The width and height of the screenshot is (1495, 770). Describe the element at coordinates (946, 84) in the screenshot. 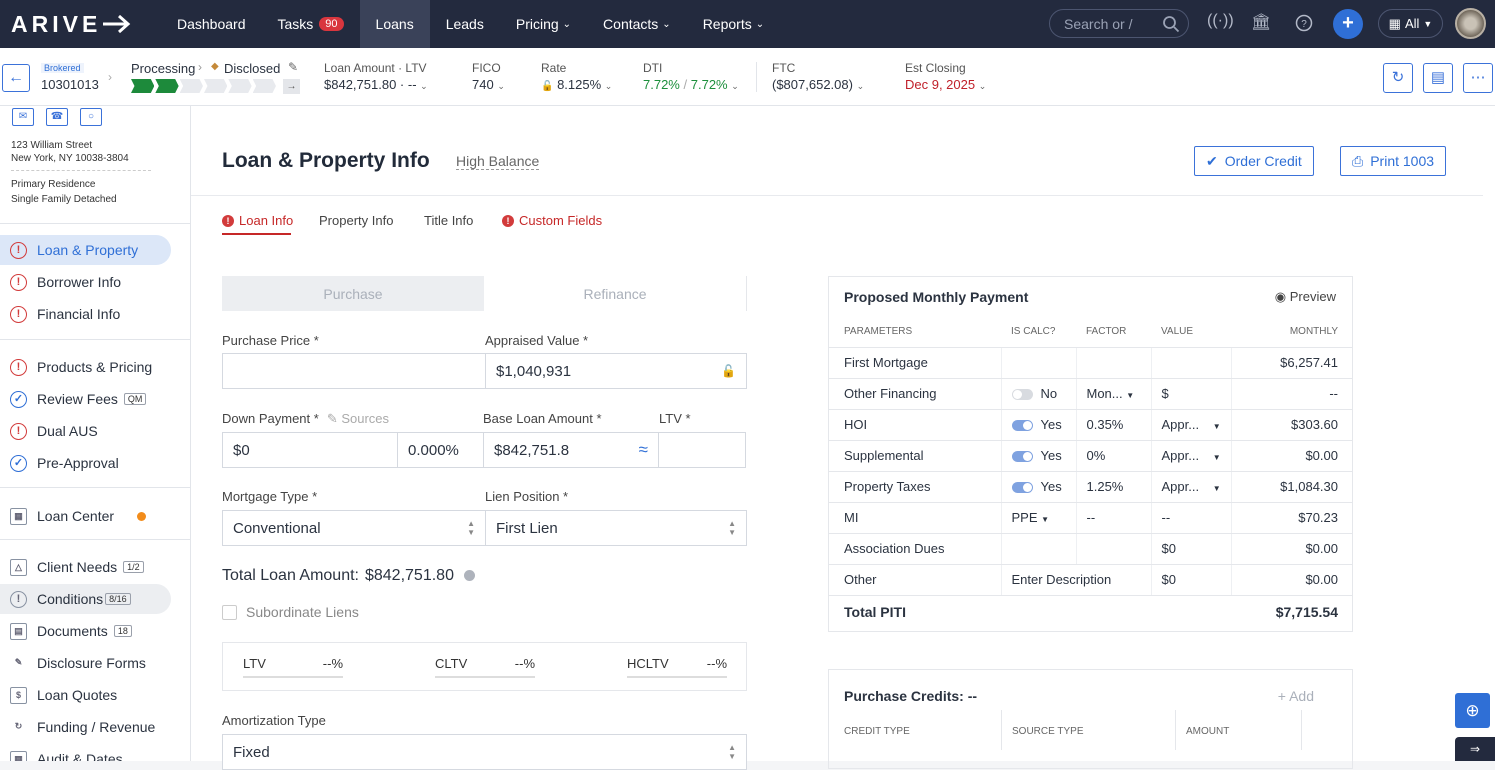

I see `closing-value: Dec 9, 2025 ⌄` at that location.